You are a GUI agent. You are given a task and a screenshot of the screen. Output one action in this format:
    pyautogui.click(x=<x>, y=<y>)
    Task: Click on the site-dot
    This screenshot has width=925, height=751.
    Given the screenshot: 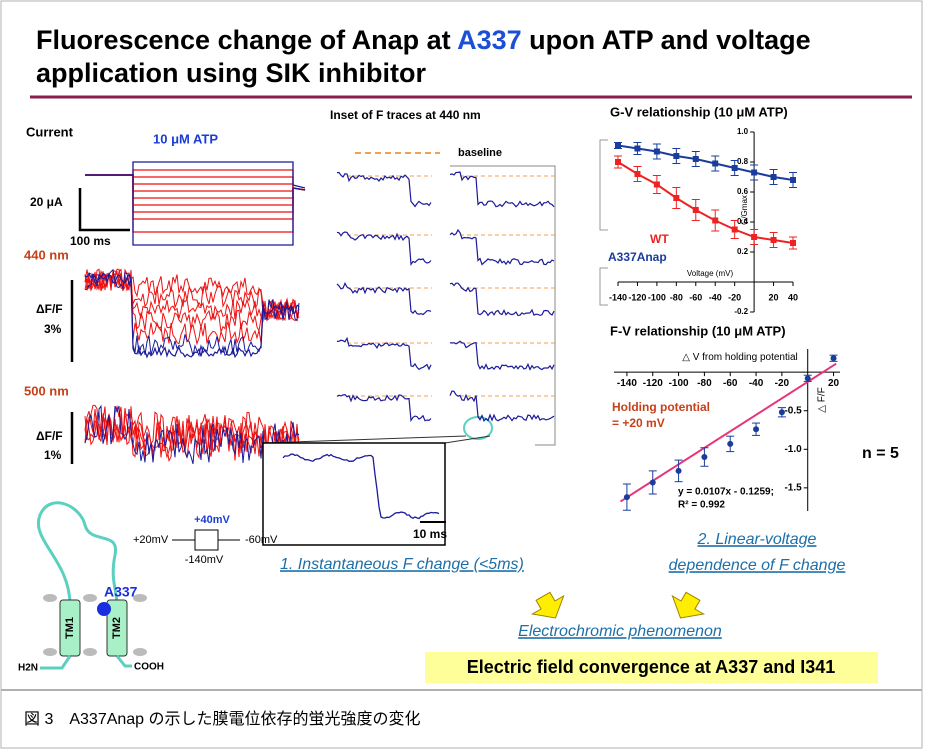 What is the action you would take?
    pyautogui.click(x=104, y=609)
    